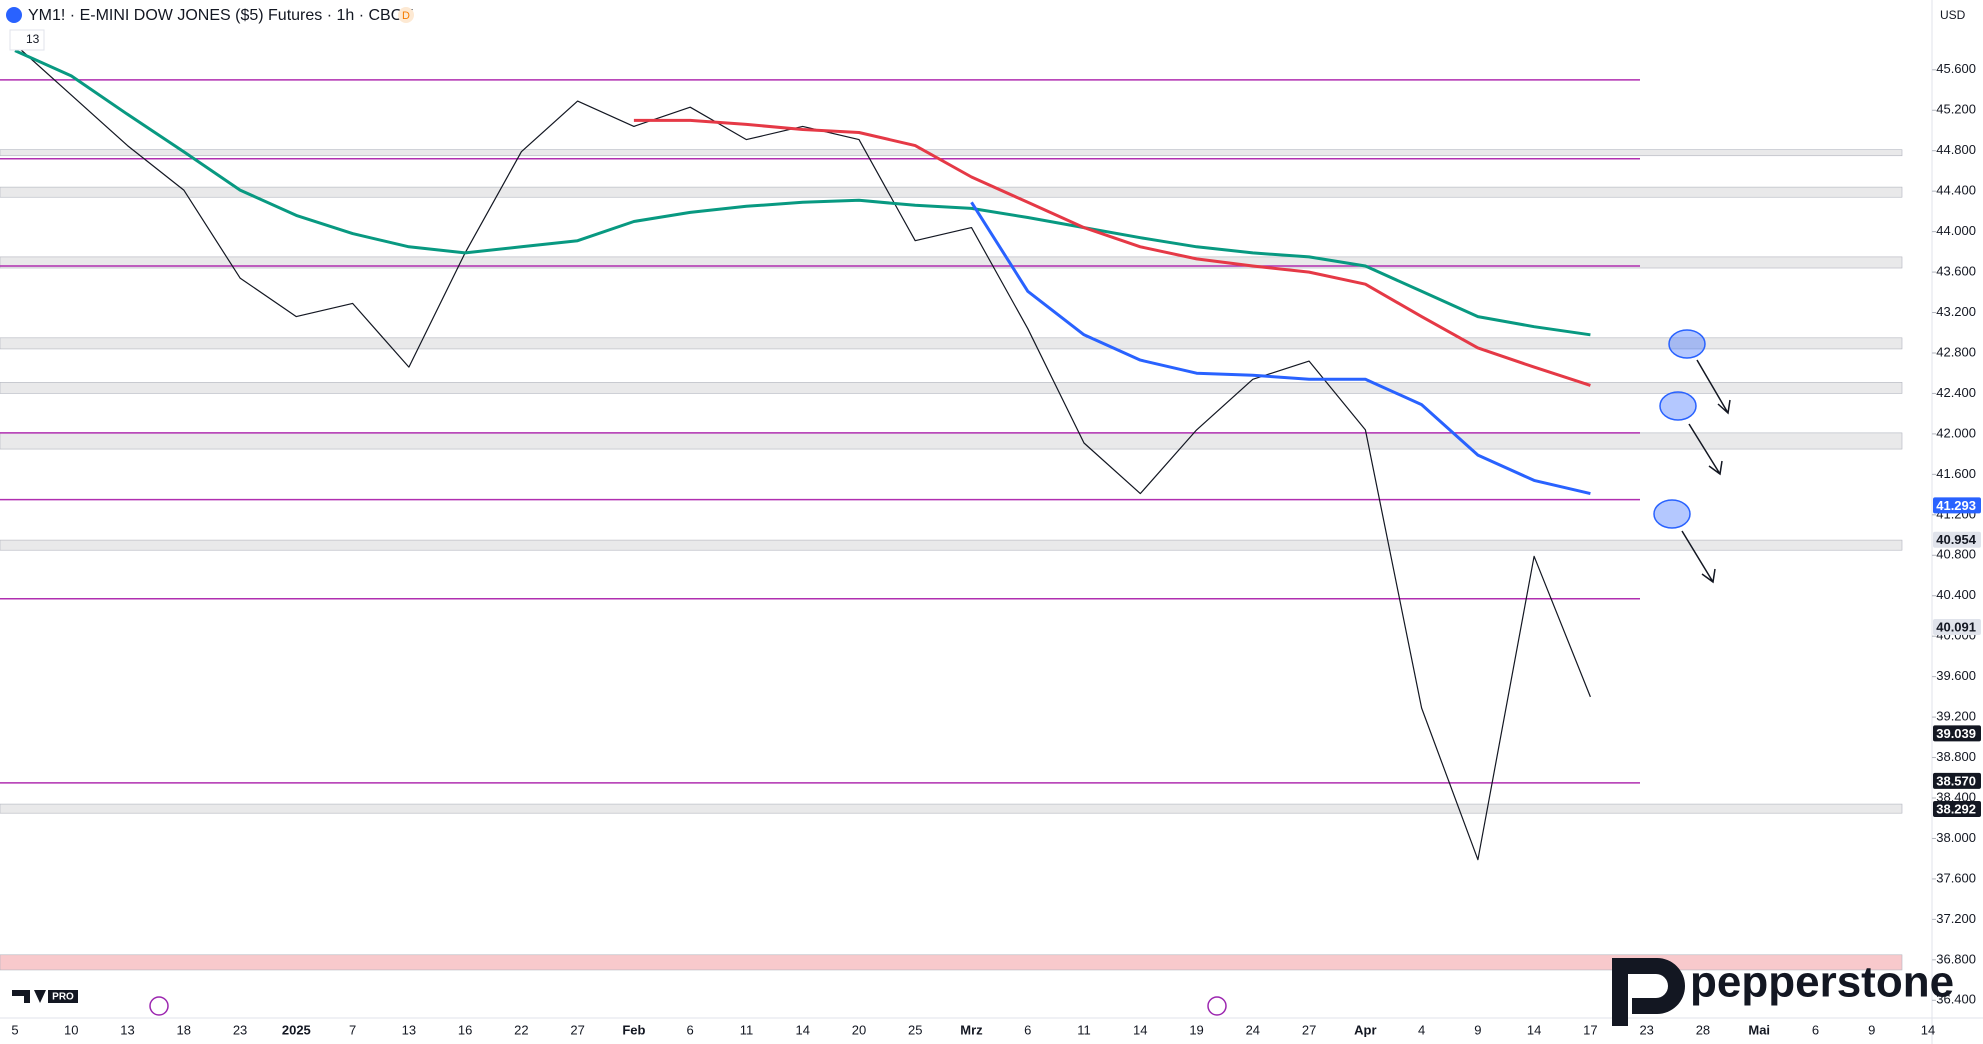 The image size is (1983, 1044). Describe the element at coordinates (1196, 1029) in the screenshot. I see `x-tick-label: 19` at that location.